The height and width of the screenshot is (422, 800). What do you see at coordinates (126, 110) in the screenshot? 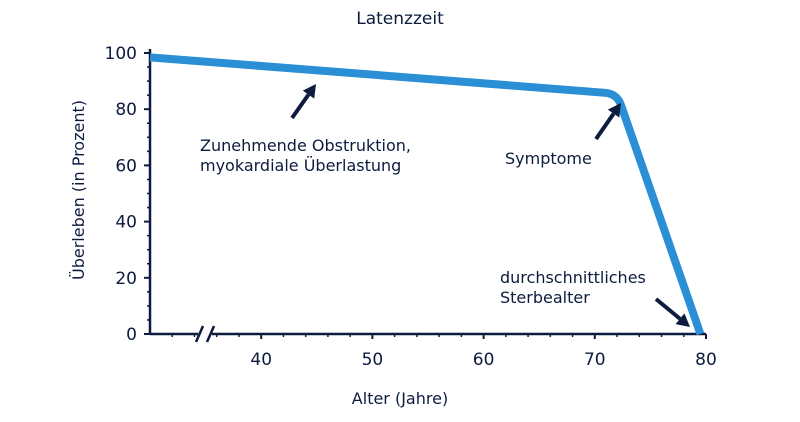
I see `y-tick-label: 80` at bounding box center [126, 110].